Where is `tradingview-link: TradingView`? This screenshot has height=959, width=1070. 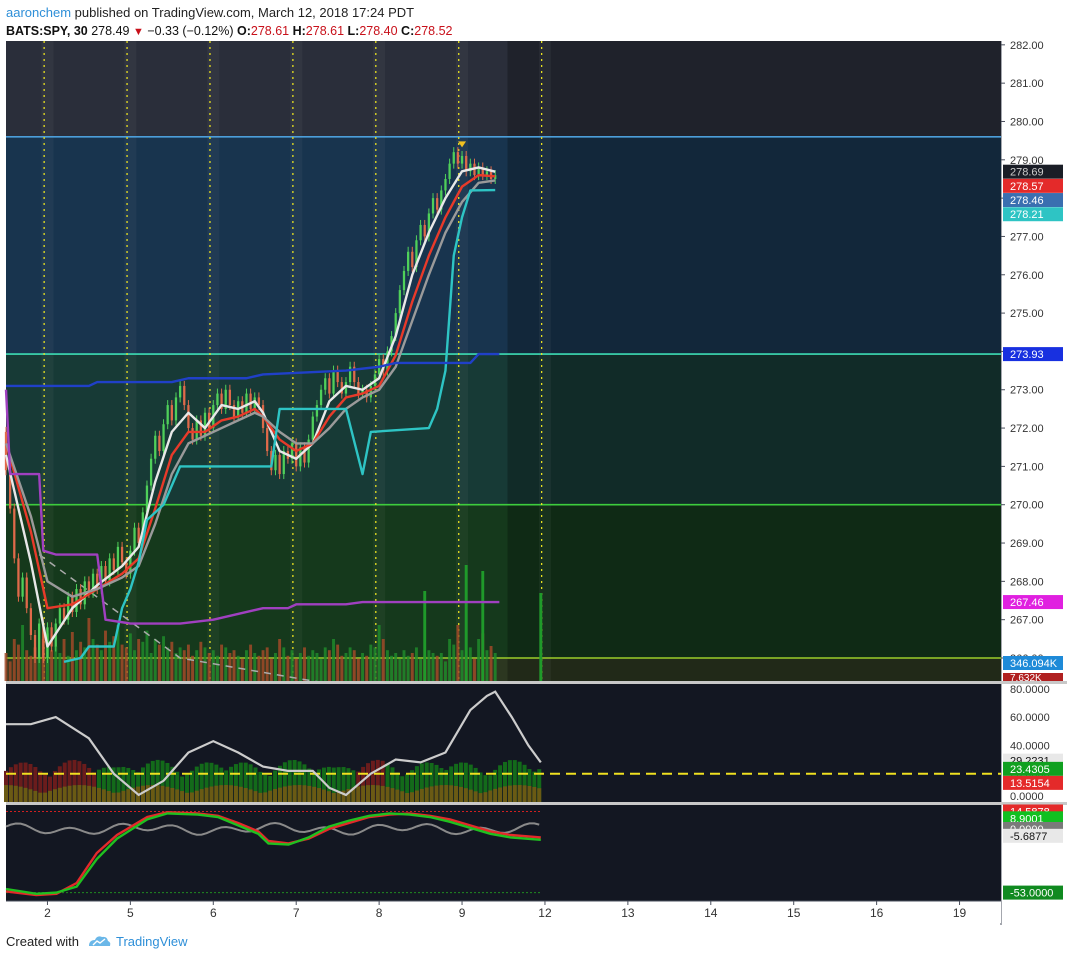 tradingview-link: TradingView is located at coordinates (151, 941).